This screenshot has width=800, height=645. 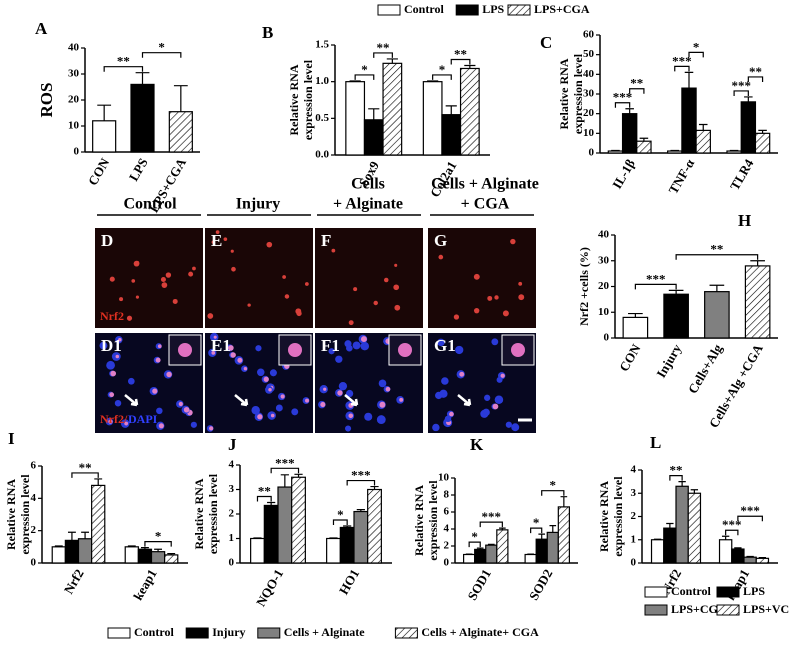 What do you see at coordinates (493, 9) in the screenshot?
I see `legend-label: LPS` at bounding box center [493, 9].